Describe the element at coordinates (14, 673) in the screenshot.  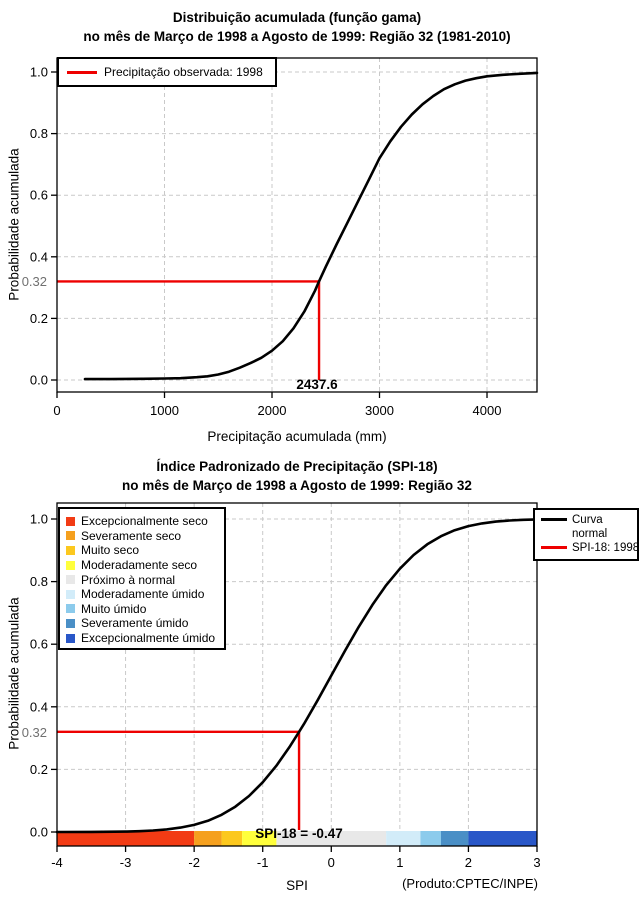
I see `chart2-y-axis-label: Probabilidade acumulada` at that location.